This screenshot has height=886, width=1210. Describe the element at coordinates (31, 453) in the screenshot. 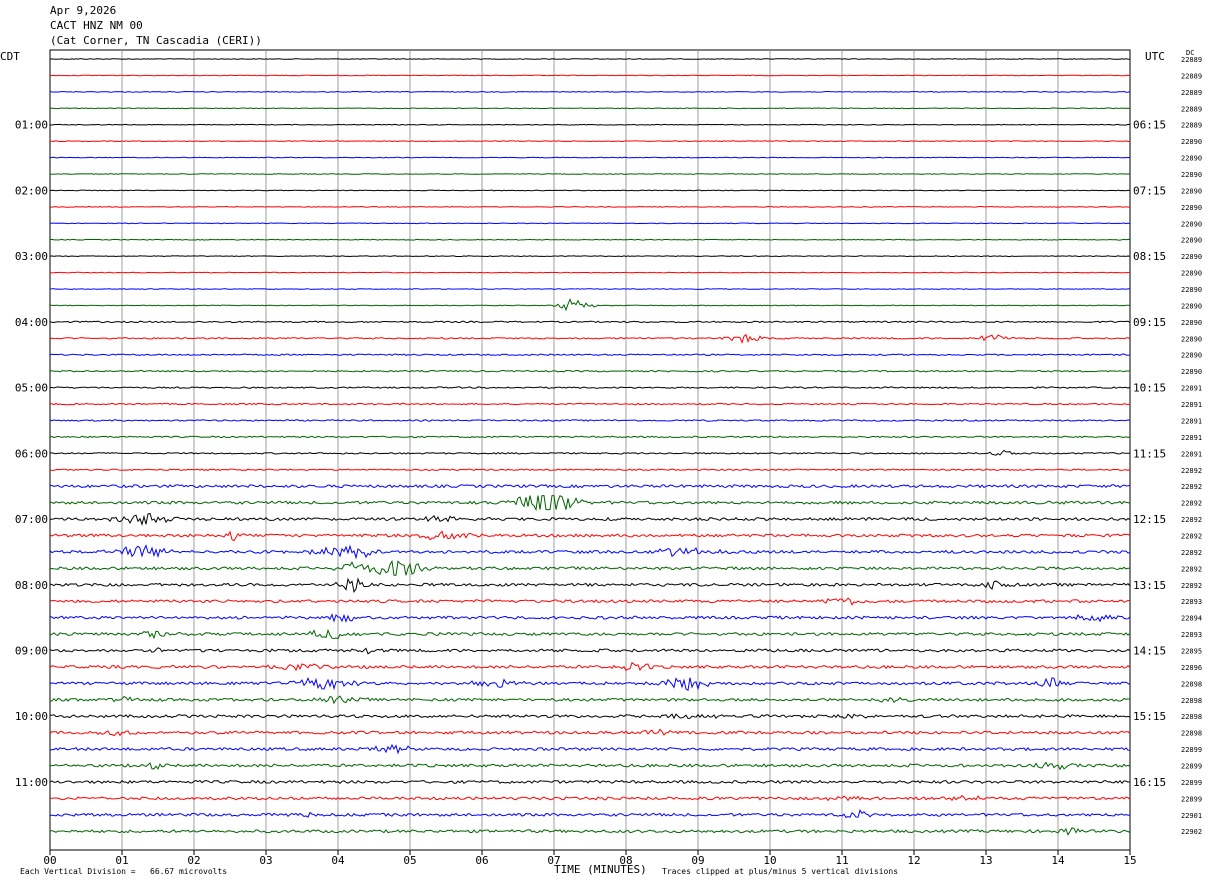

I see `left-hour-label: 06:00` at that location.